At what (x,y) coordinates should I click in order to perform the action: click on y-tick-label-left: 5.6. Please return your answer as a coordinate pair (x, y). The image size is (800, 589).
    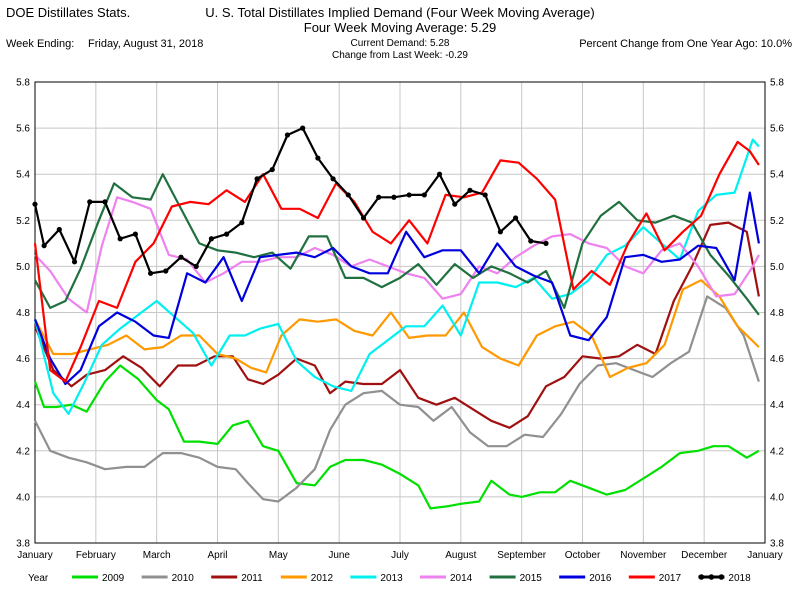
    Looking at the image, I should click on (23, 129).